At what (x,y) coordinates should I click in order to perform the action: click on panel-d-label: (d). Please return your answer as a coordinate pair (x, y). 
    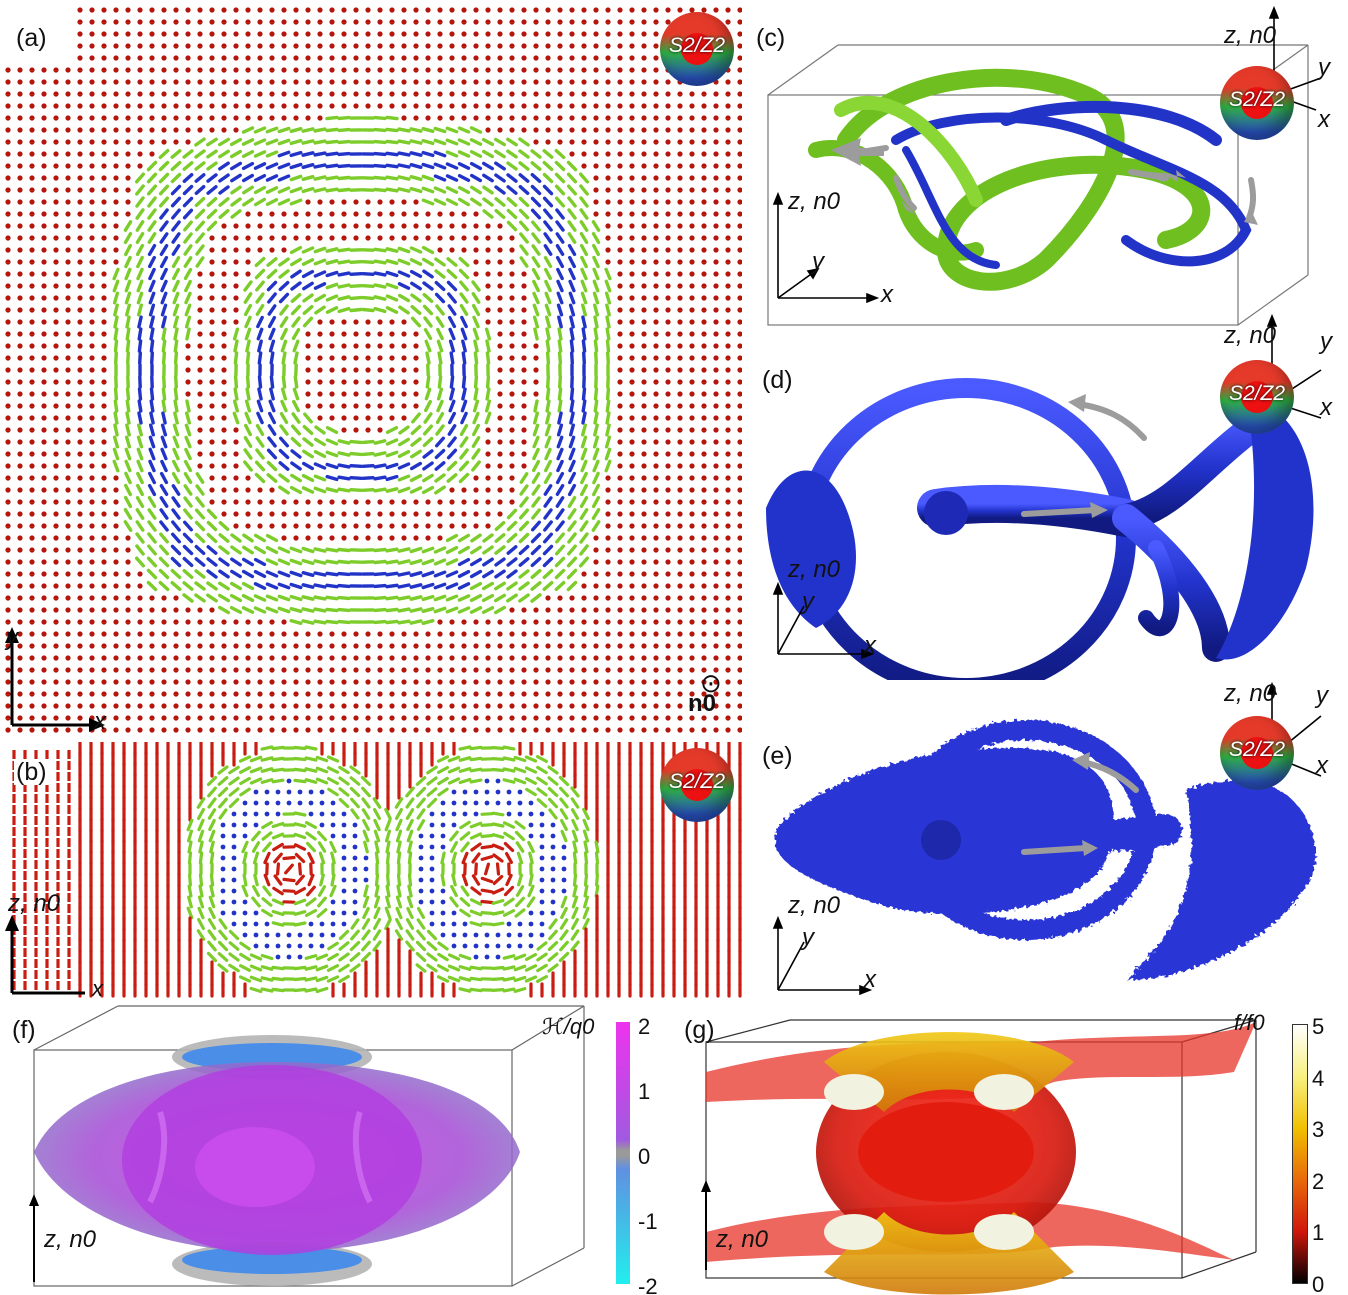
    Looking at the image, I should click on (777, 380).